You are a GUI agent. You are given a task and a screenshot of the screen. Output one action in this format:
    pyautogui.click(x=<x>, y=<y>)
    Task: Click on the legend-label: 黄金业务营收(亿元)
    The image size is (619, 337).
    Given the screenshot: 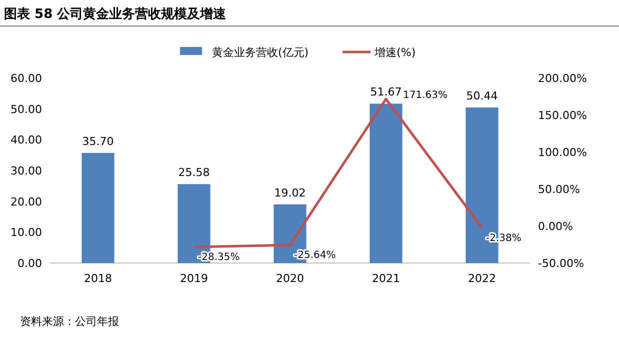 What is the action you would take?
    pyautogui.click(x=260, y=52)
    